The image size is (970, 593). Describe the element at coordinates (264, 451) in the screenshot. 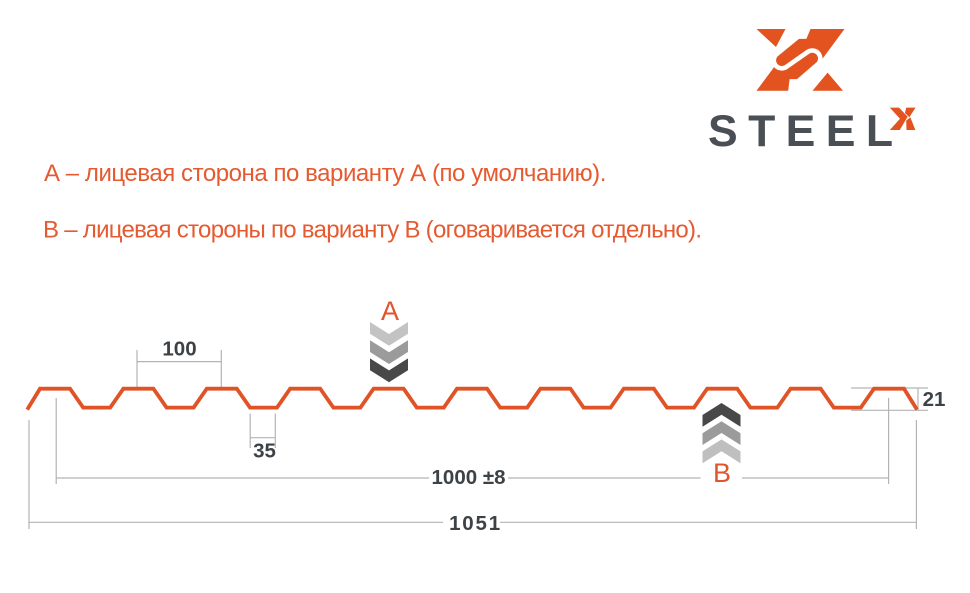

I see `svg-text: 35` at that location.